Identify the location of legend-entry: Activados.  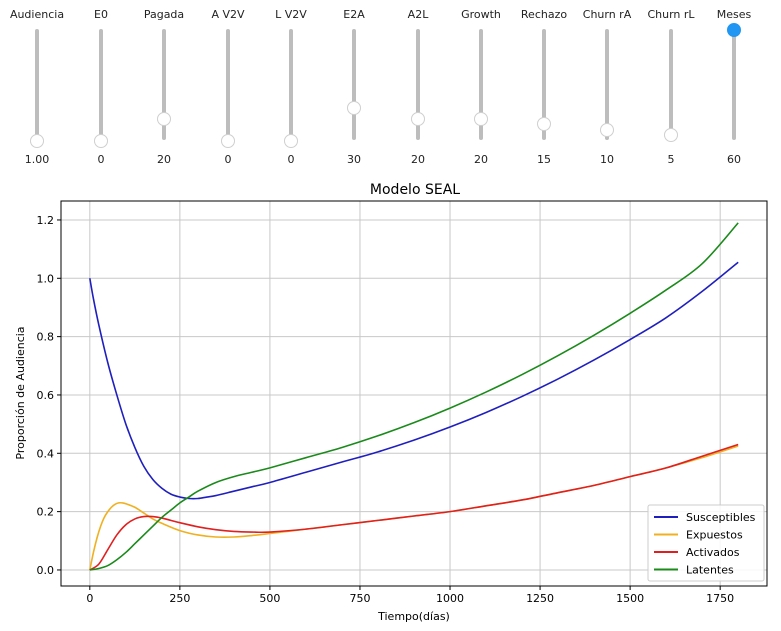
(713, 552).